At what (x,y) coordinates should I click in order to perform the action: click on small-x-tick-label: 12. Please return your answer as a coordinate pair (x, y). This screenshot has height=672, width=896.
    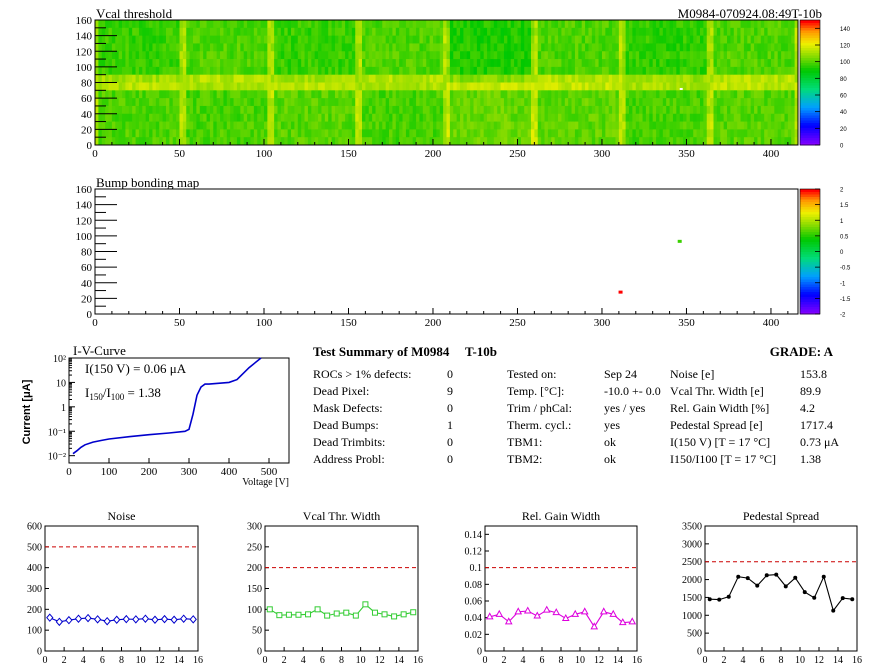
    Looking at the image, I should click on (160, 660).